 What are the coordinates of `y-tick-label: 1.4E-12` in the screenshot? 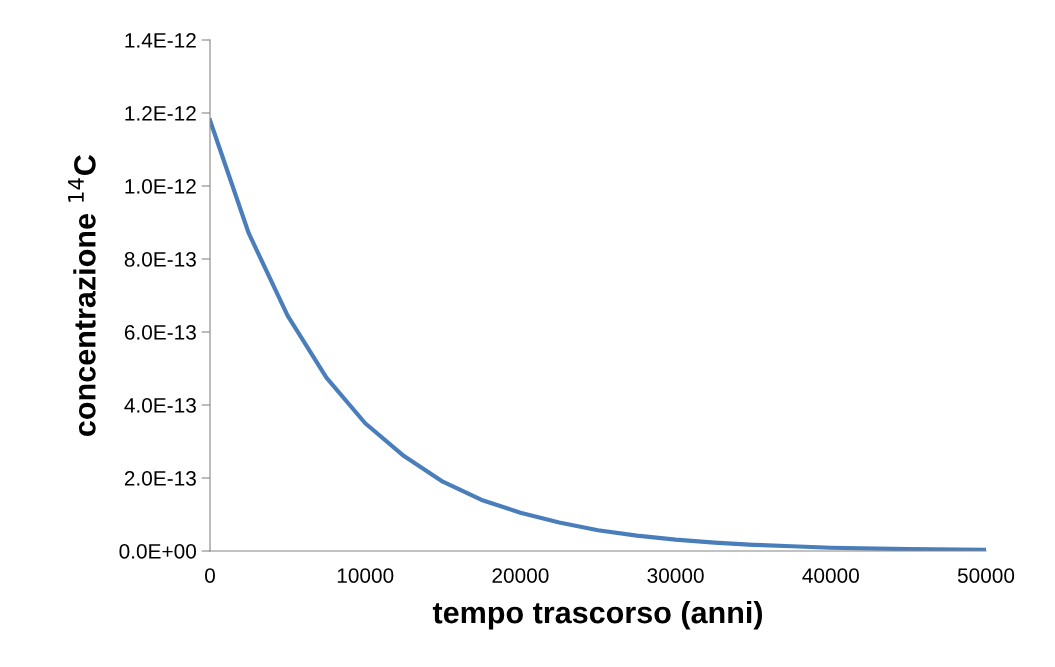 It's located at (160, 40).